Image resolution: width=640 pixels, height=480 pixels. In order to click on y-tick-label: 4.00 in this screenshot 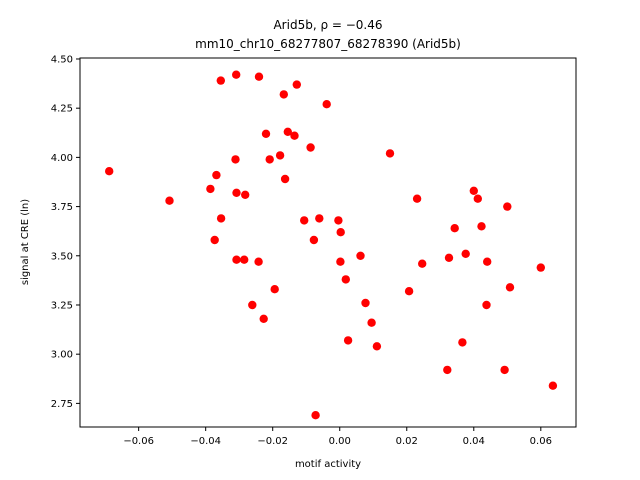, I will do `click(62, 158)`.